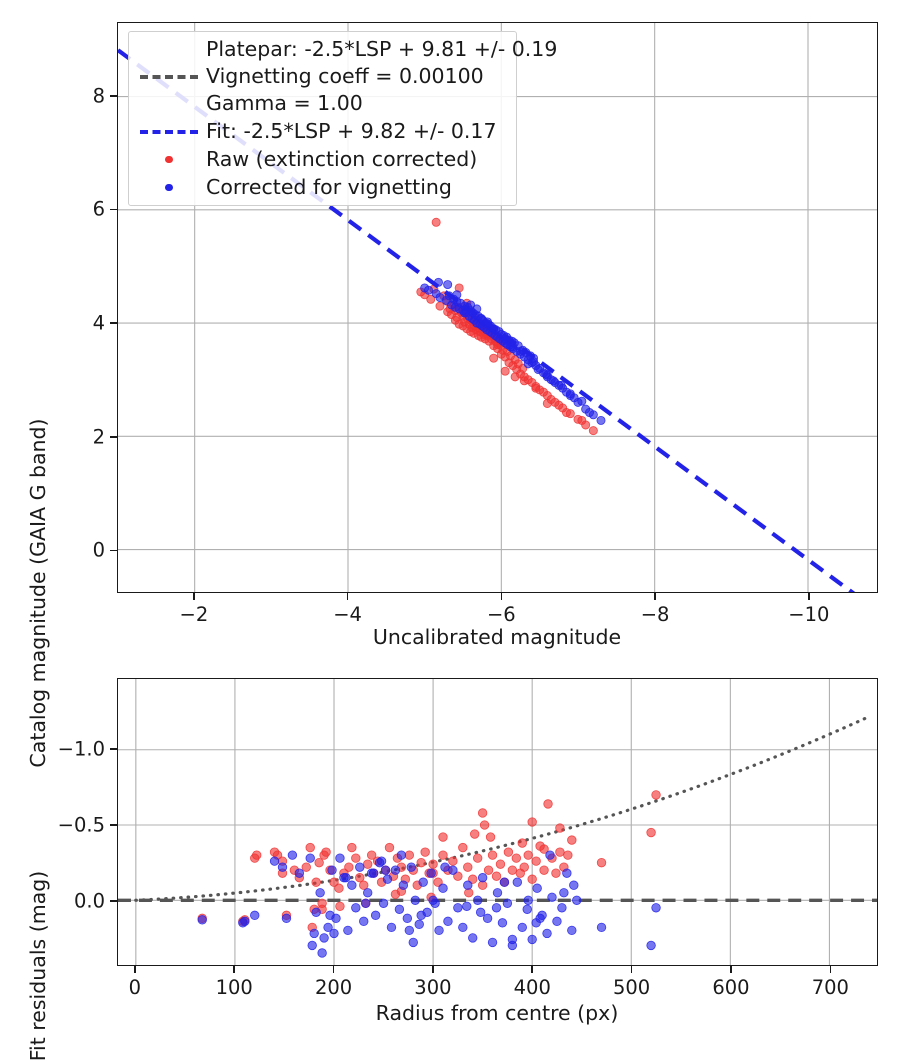  I want to click on x-tick-label: 0, so click(135, 987).